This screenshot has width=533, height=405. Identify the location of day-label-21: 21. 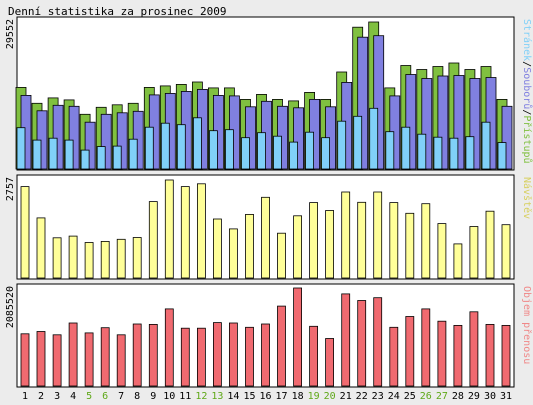
(346, 396).